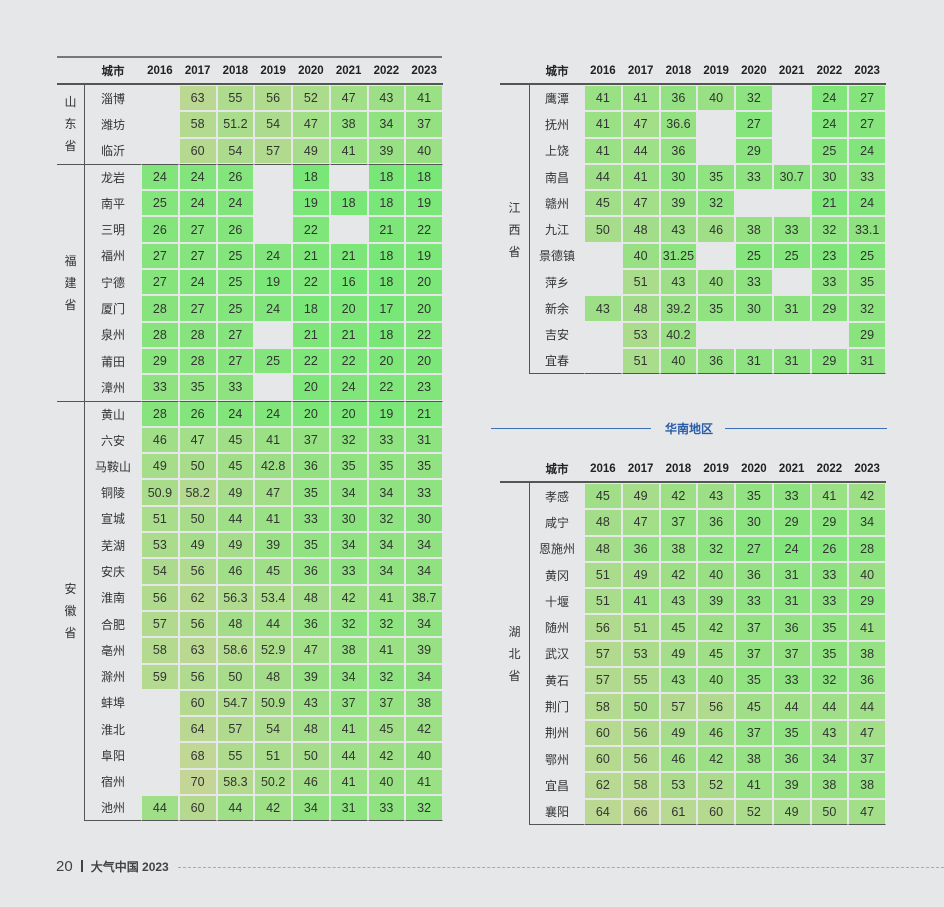  Describe the element at coordinates (112, 650) in the screenshot. I see `city-name: 亳州` at that location.